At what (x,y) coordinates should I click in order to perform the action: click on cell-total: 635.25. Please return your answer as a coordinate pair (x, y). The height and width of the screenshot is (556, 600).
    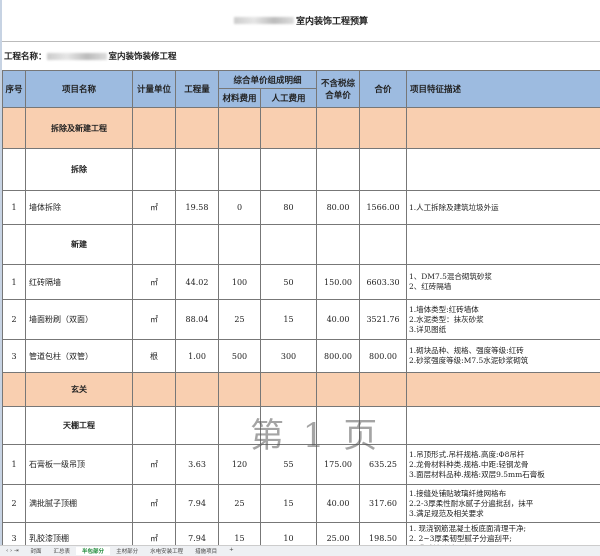
    Looking at the image, I should click on (383, 464).